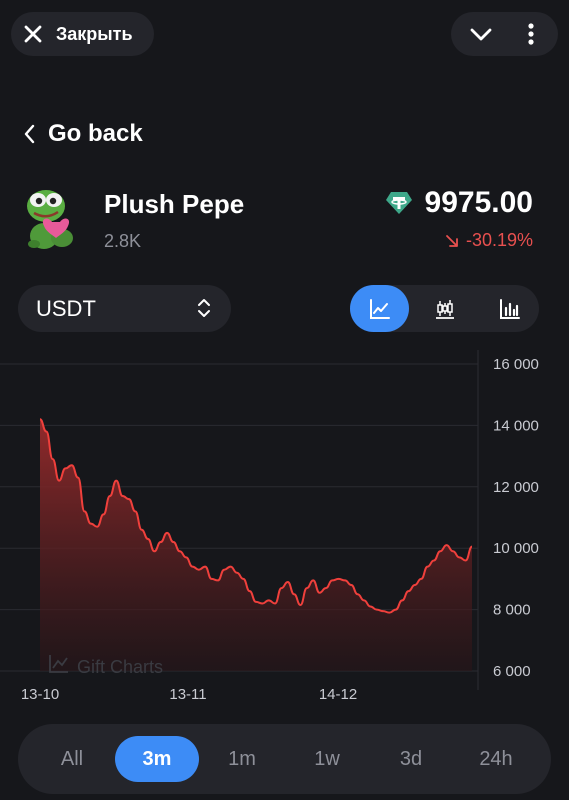  I want to click on currency-value: USDT, so click(66, 308).